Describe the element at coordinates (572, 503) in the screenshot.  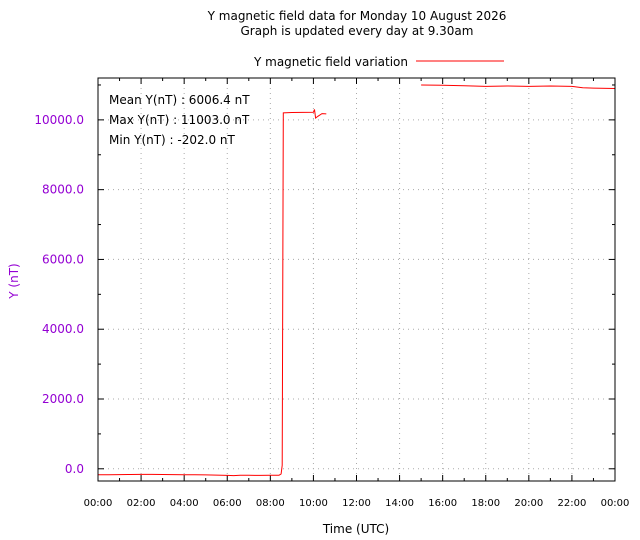
I see `x-tick-label: 22:00` at that location.